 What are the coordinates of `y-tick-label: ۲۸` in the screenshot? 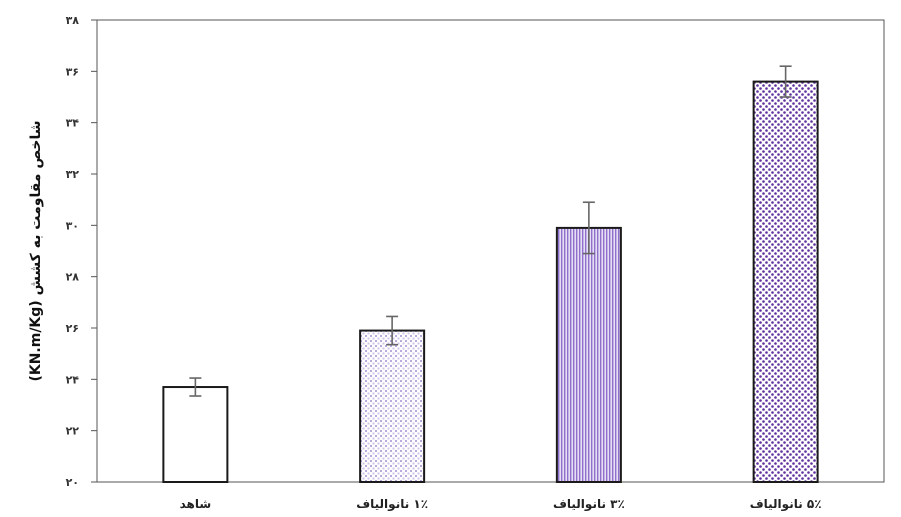 It's located at (73, 277).